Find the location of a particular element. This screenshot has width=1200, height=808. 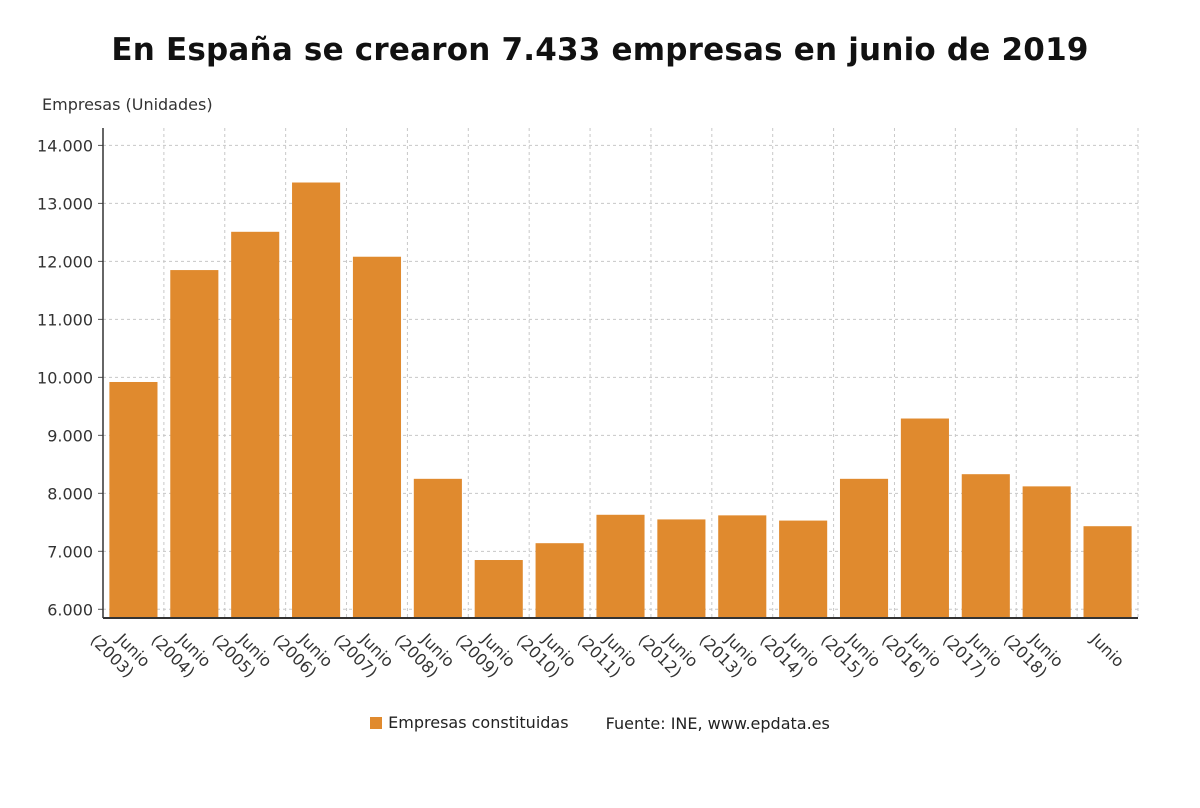

x-tick-label: Junio(2007) is located at coordinates (363, 650).